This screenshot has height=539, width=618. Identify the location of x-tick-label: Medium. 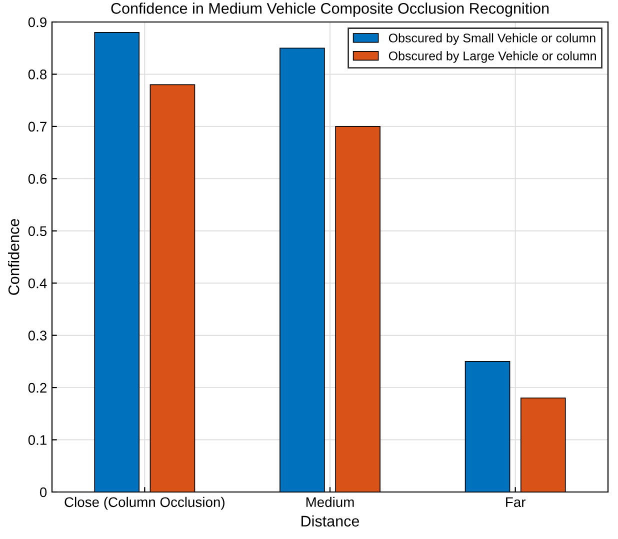
(330, 502).